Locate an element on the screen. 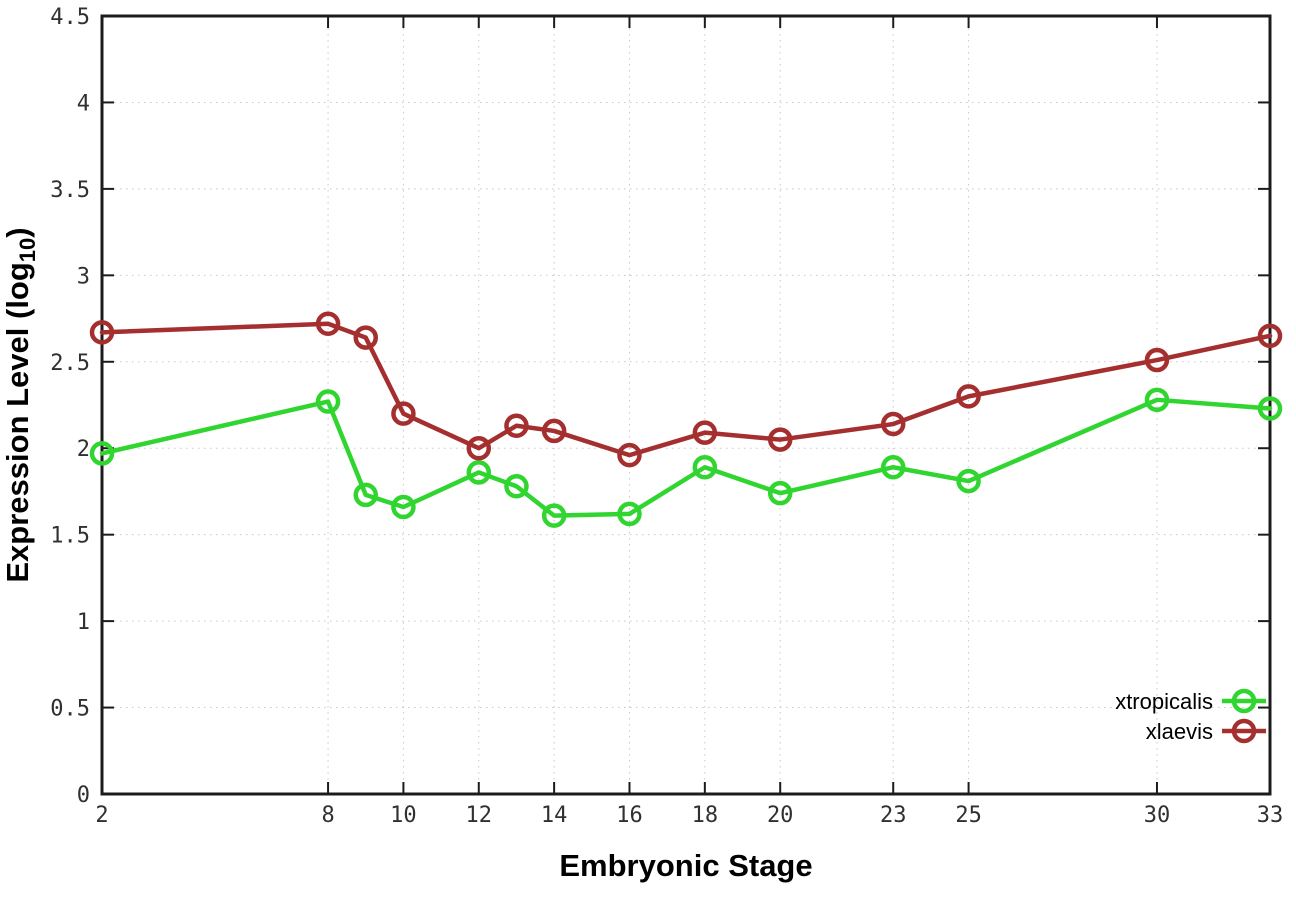  legend: xtropicalis xlaevis is located at coordinates (1190, 716).